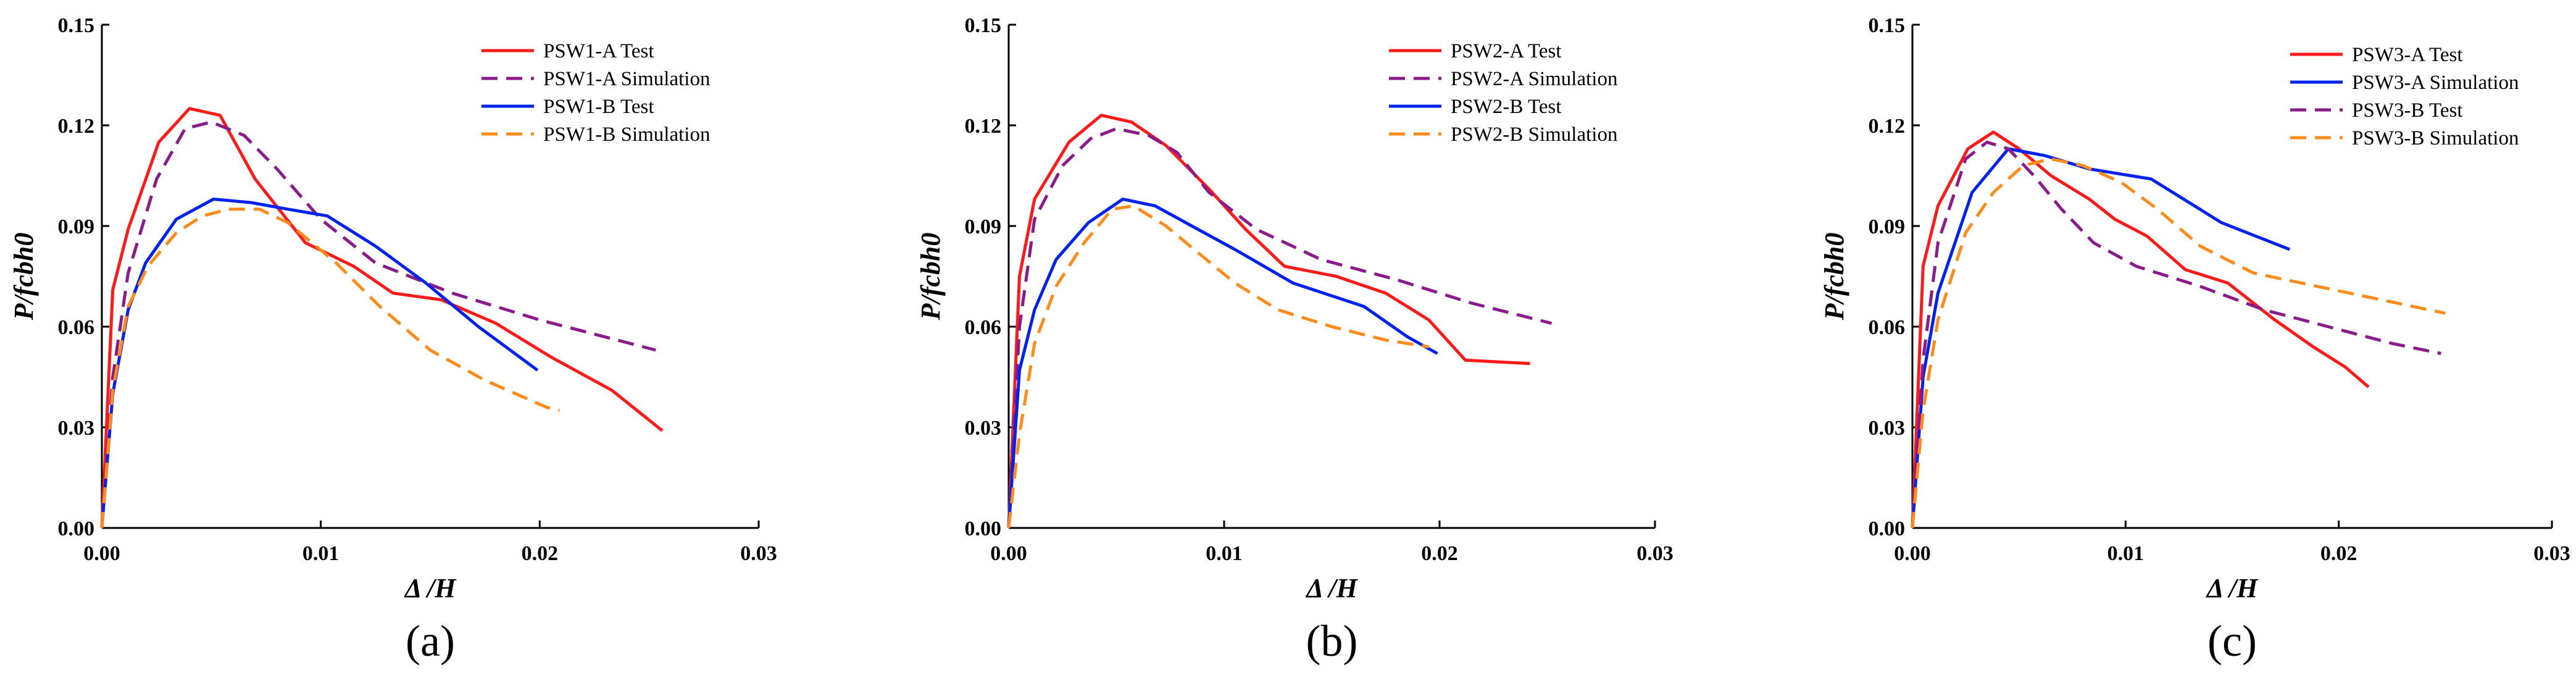 This screenshot has width=2576, height=678. What do you see at coordinates (598, 51) in the screenshot?
I see `legend-label: PSW1-A Test` at bounding box center [598, 51].